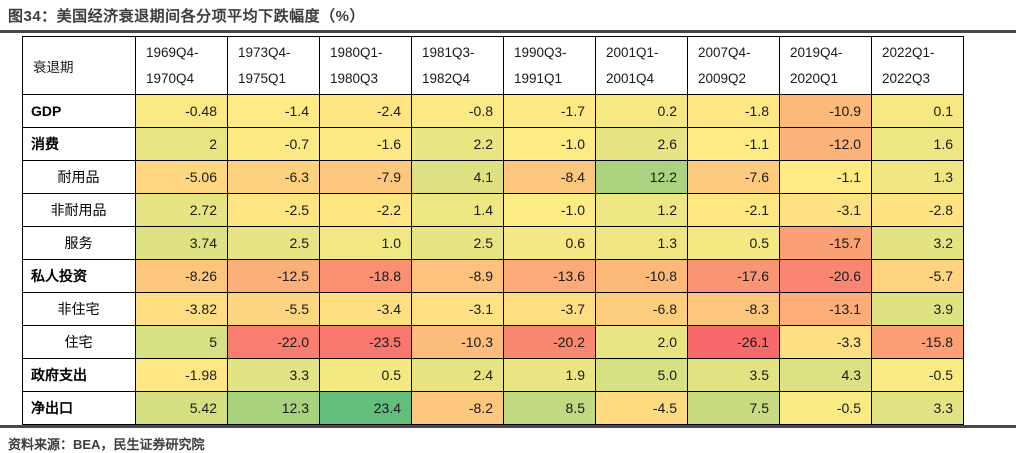 This screenshot has height=453, width=1016. Describe the element at coordinates (917, 408) in the screenshot. I see `value-cell-9-8: 3.3` at that location.